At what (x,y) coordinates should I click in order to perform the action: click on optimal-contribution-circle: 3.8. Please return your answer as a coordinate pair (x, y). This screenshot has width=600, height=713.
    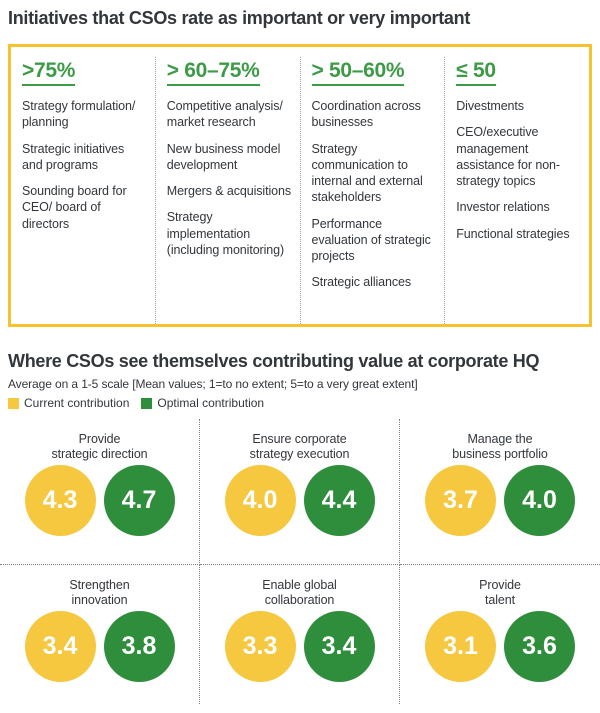
    Looking at the image, I should click on (139, 646).